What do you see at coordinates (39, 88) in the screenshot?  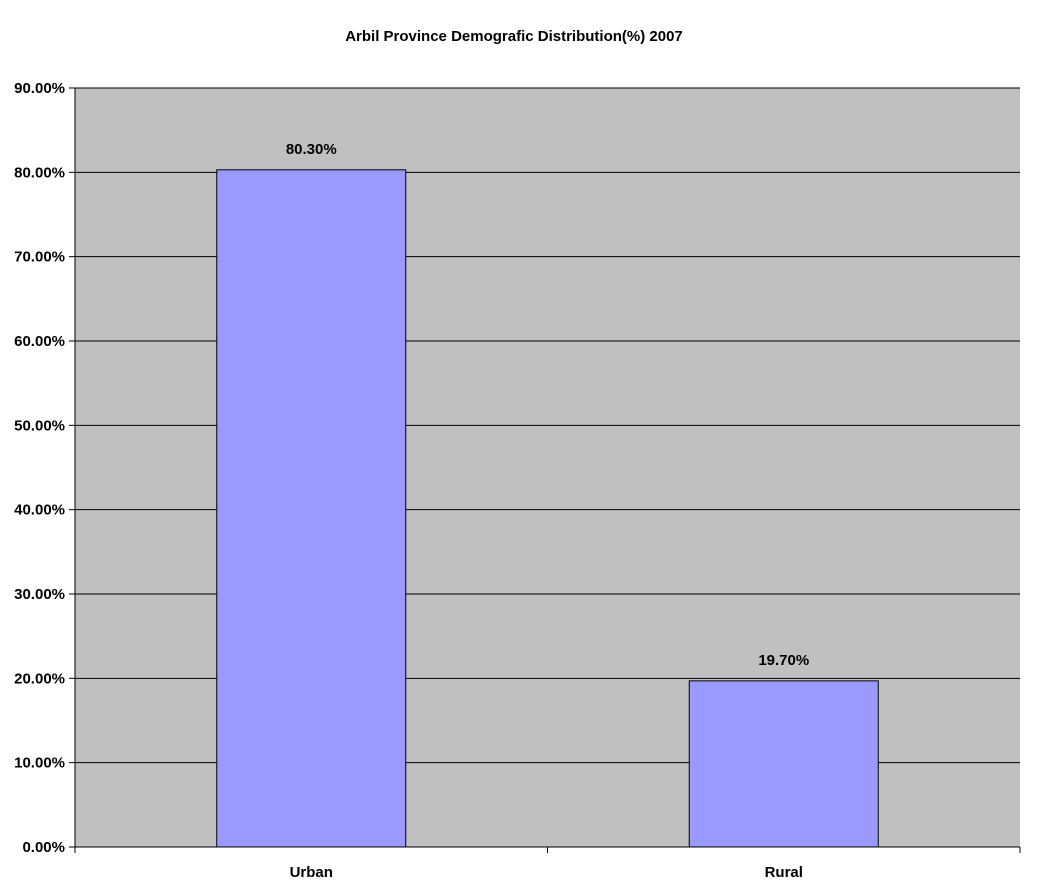 I see `y-tick-label: 90.00%` at bounding box center [39, 88].